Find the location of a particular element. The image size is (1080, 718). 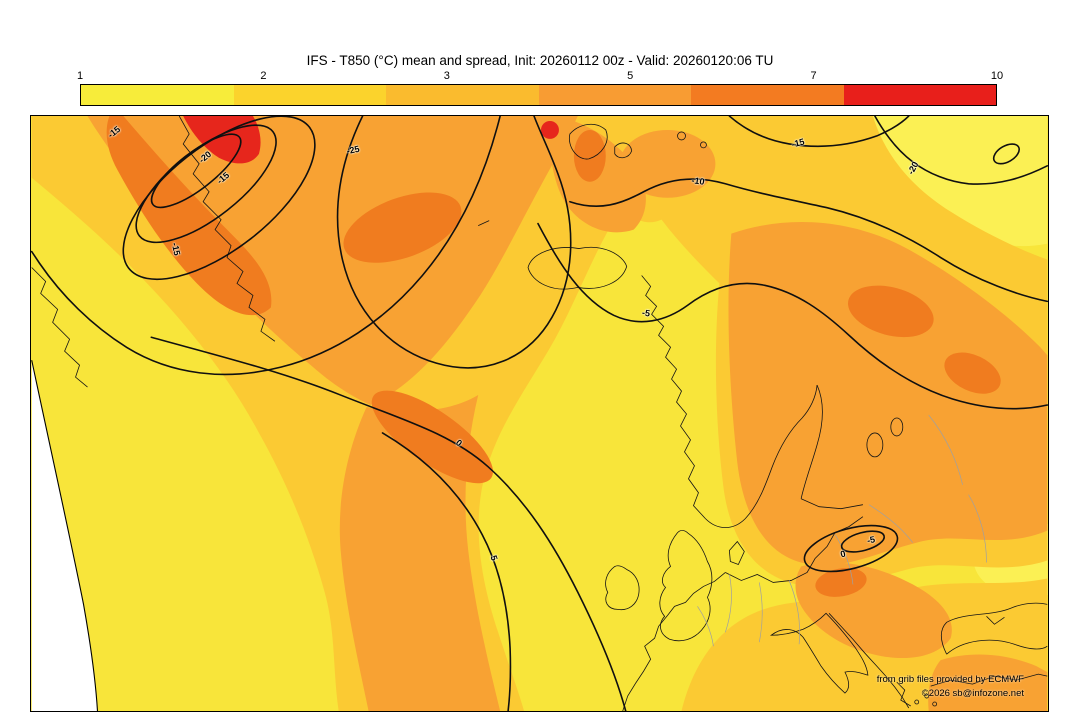

balkan-coast is located at coordinates (869, 661).